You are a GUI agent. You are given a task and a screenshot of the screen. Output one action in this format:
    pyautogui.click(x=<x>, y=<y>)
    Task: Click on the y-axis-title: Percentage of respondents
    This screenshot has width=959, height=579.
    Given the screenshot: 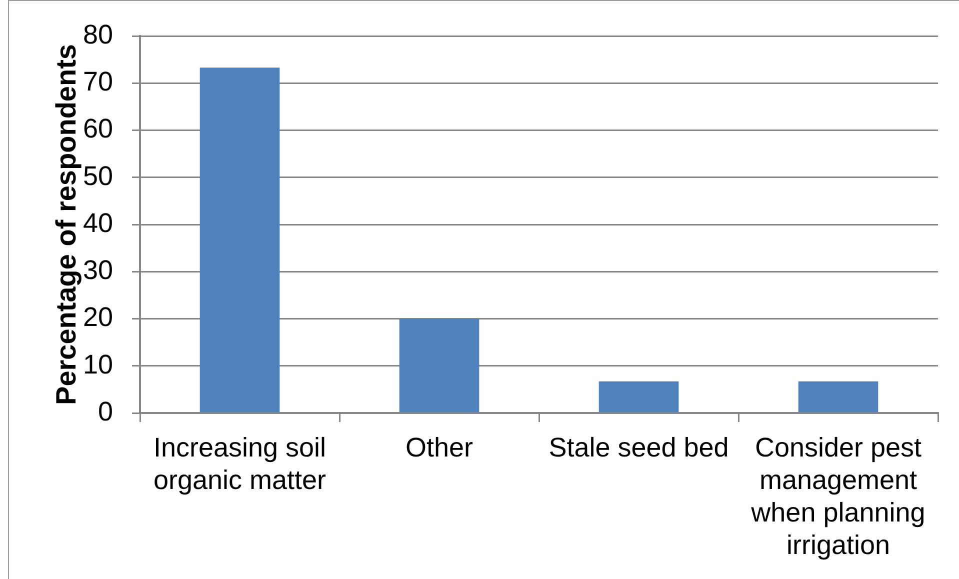 What is the action you would take?
    pyautogui.click(x=66, y=224)
    